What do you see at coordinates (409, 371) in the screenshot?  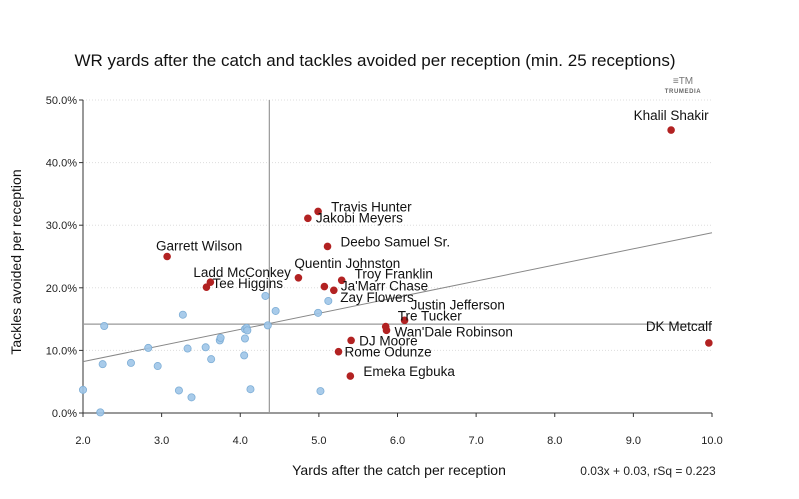 I see `point-label: Emeka Egbuka` at bounding box center [409, 371].